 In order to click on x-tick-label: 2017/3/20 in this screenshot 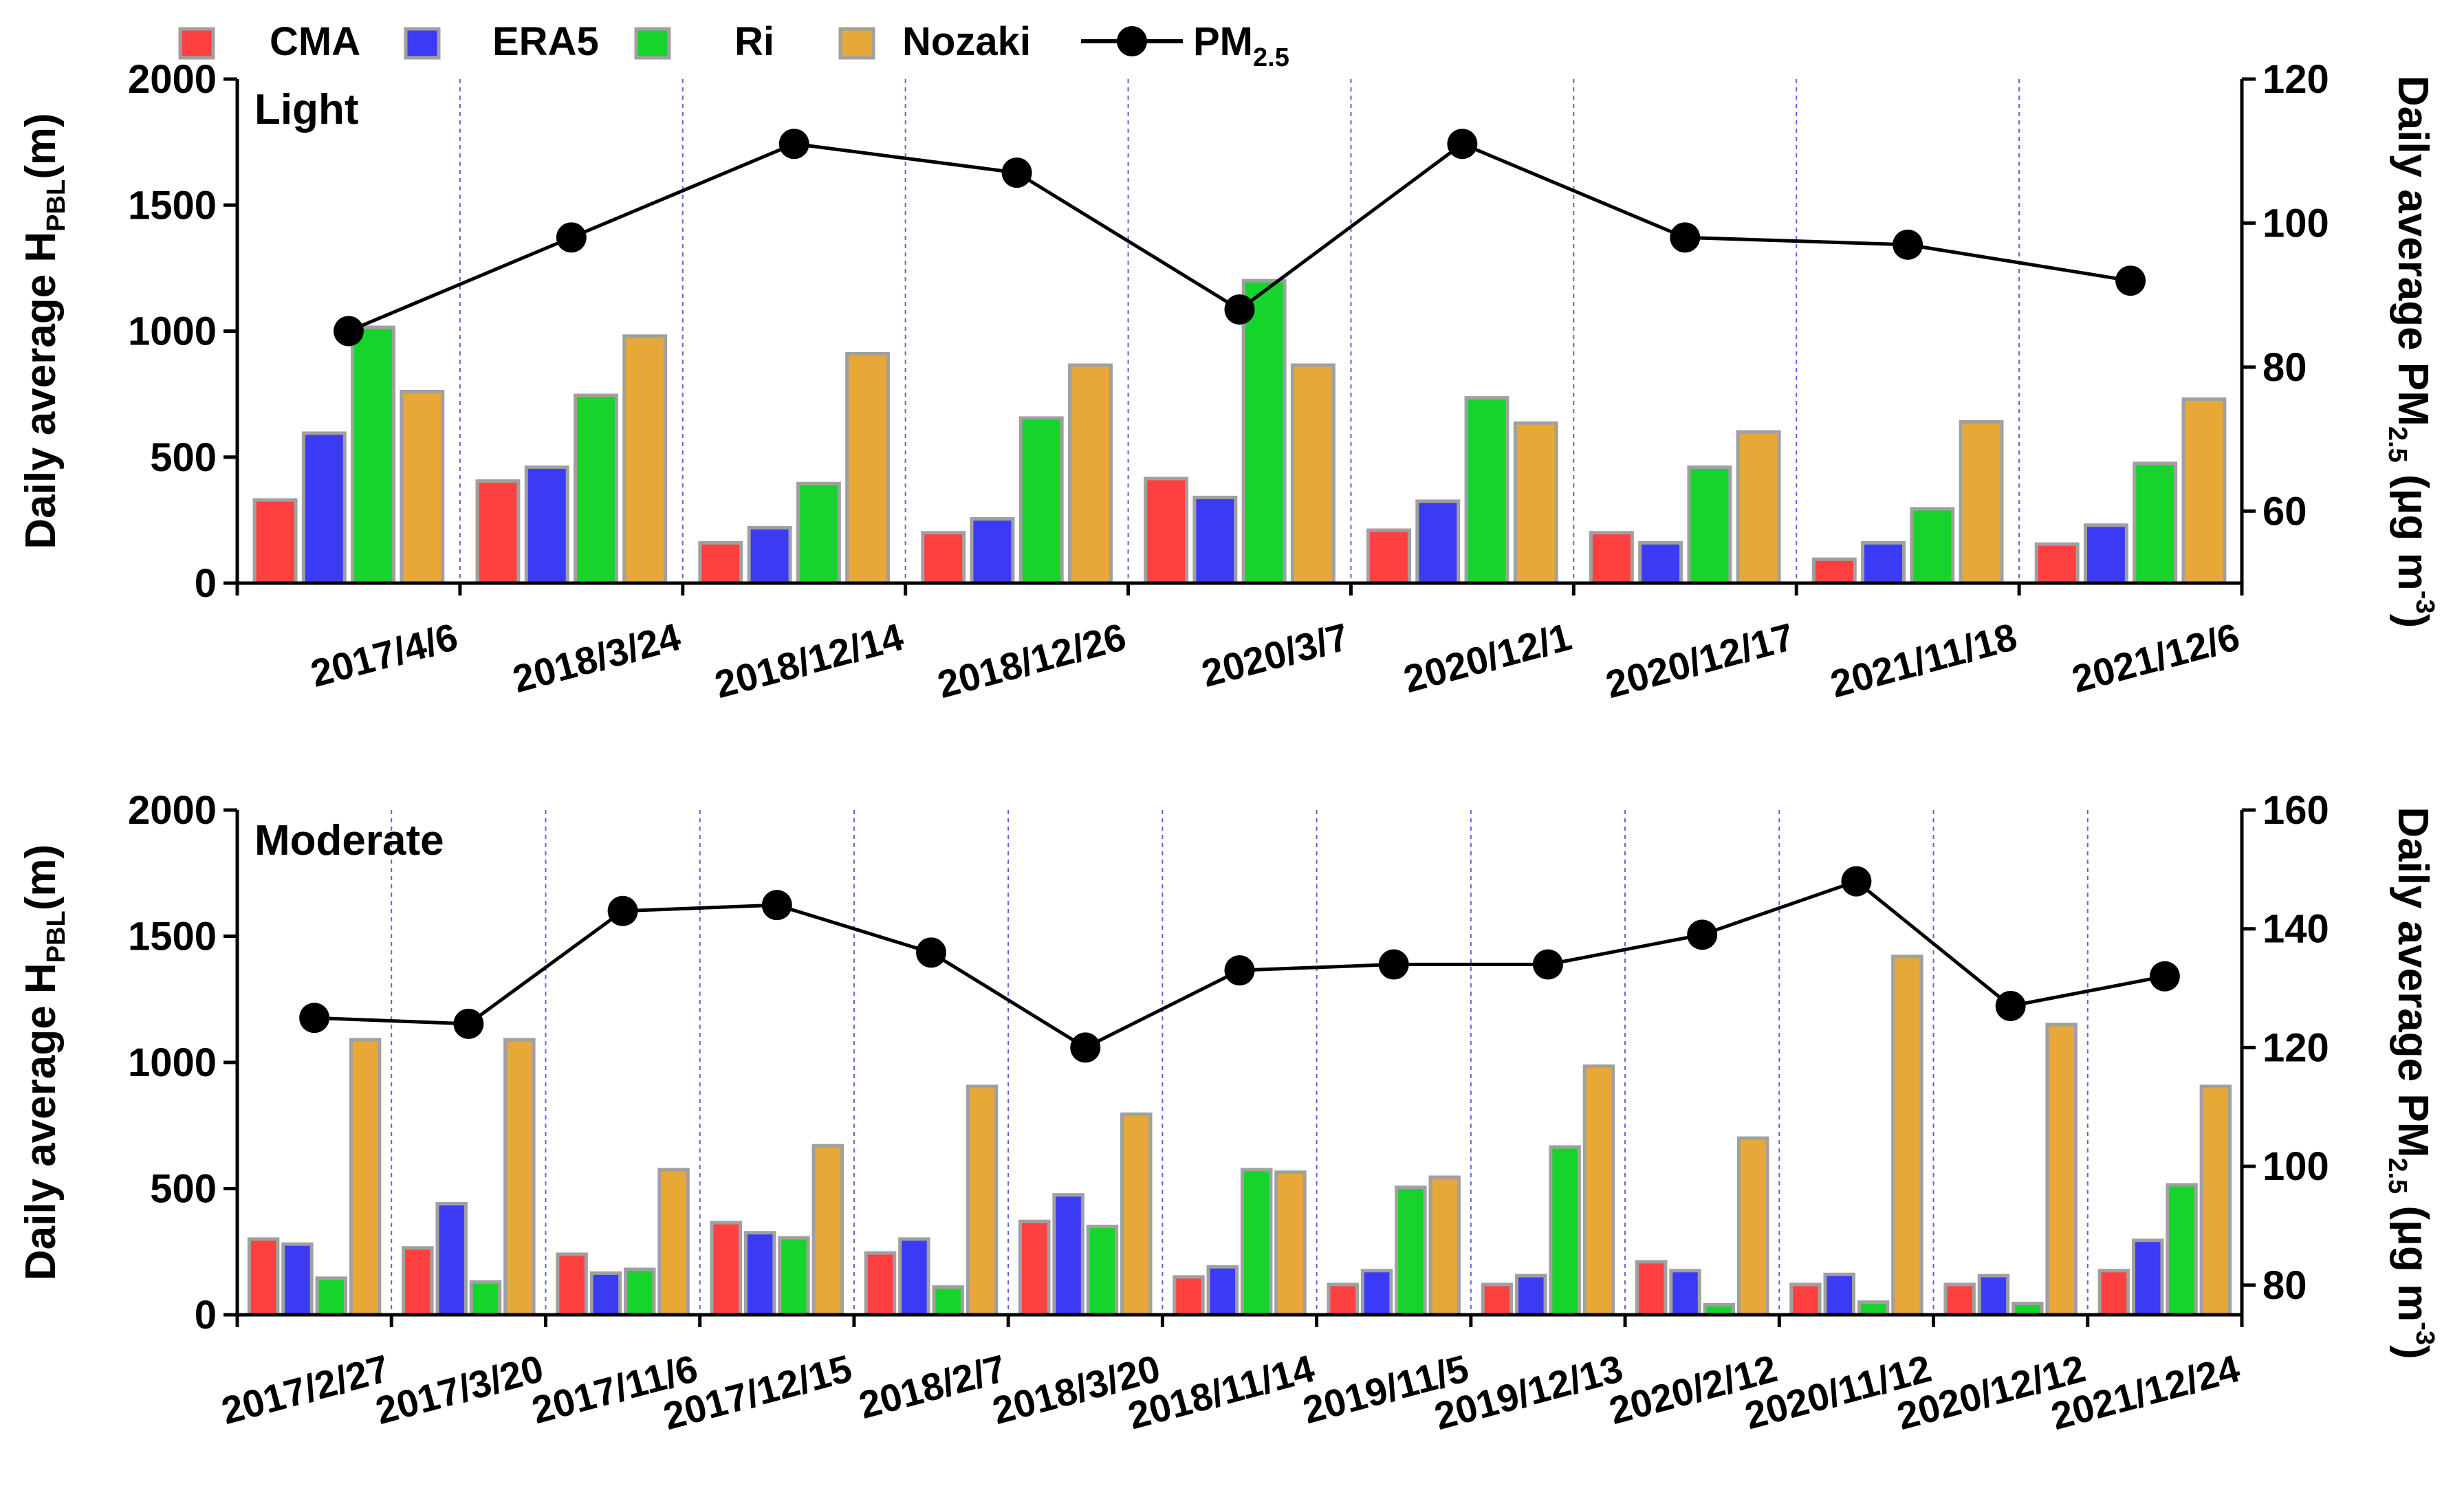, I will do `click(460, 1389)`.